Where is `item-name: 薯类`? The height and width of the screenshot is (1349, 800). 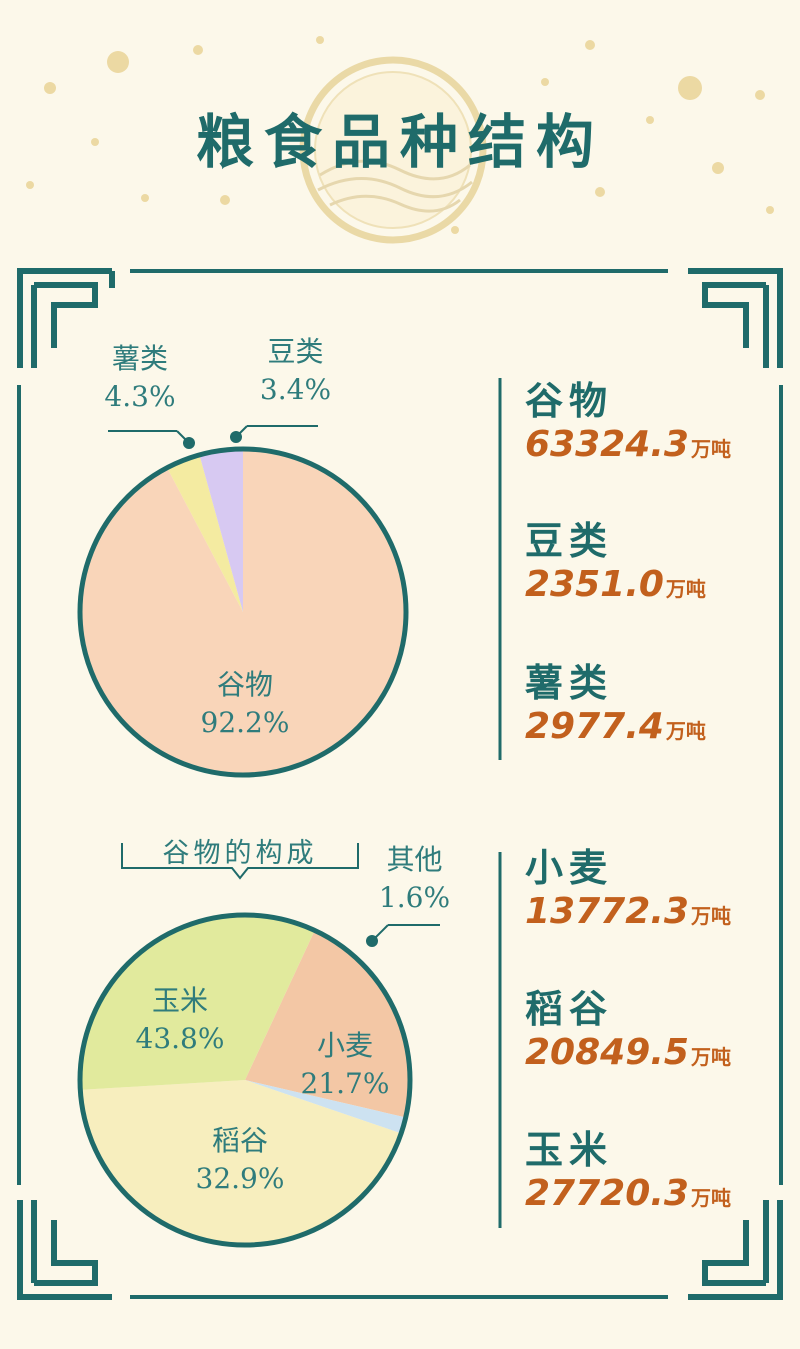
item-name: 薯类 is located at coordinates (569, 682).